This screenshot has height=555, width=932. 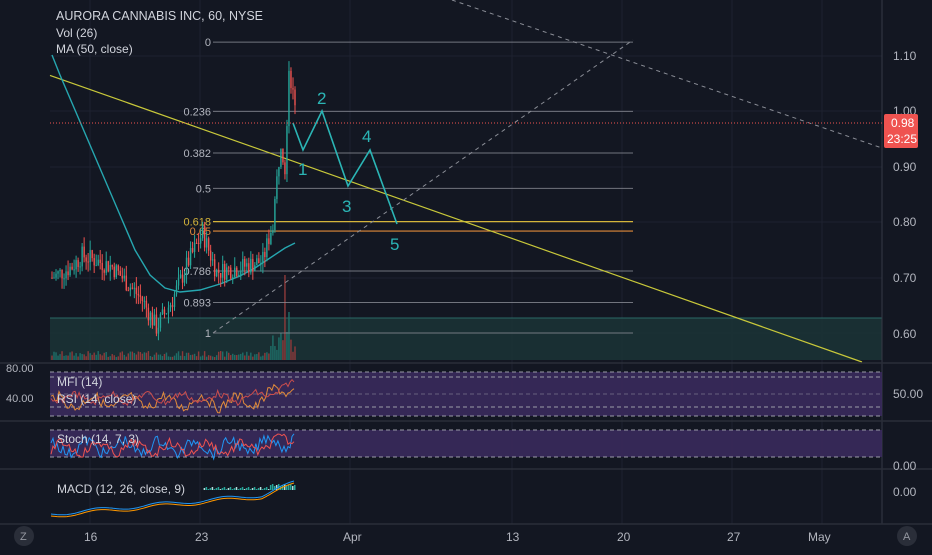 I want to click on wave-label: 3, so click(x=346, y=206).